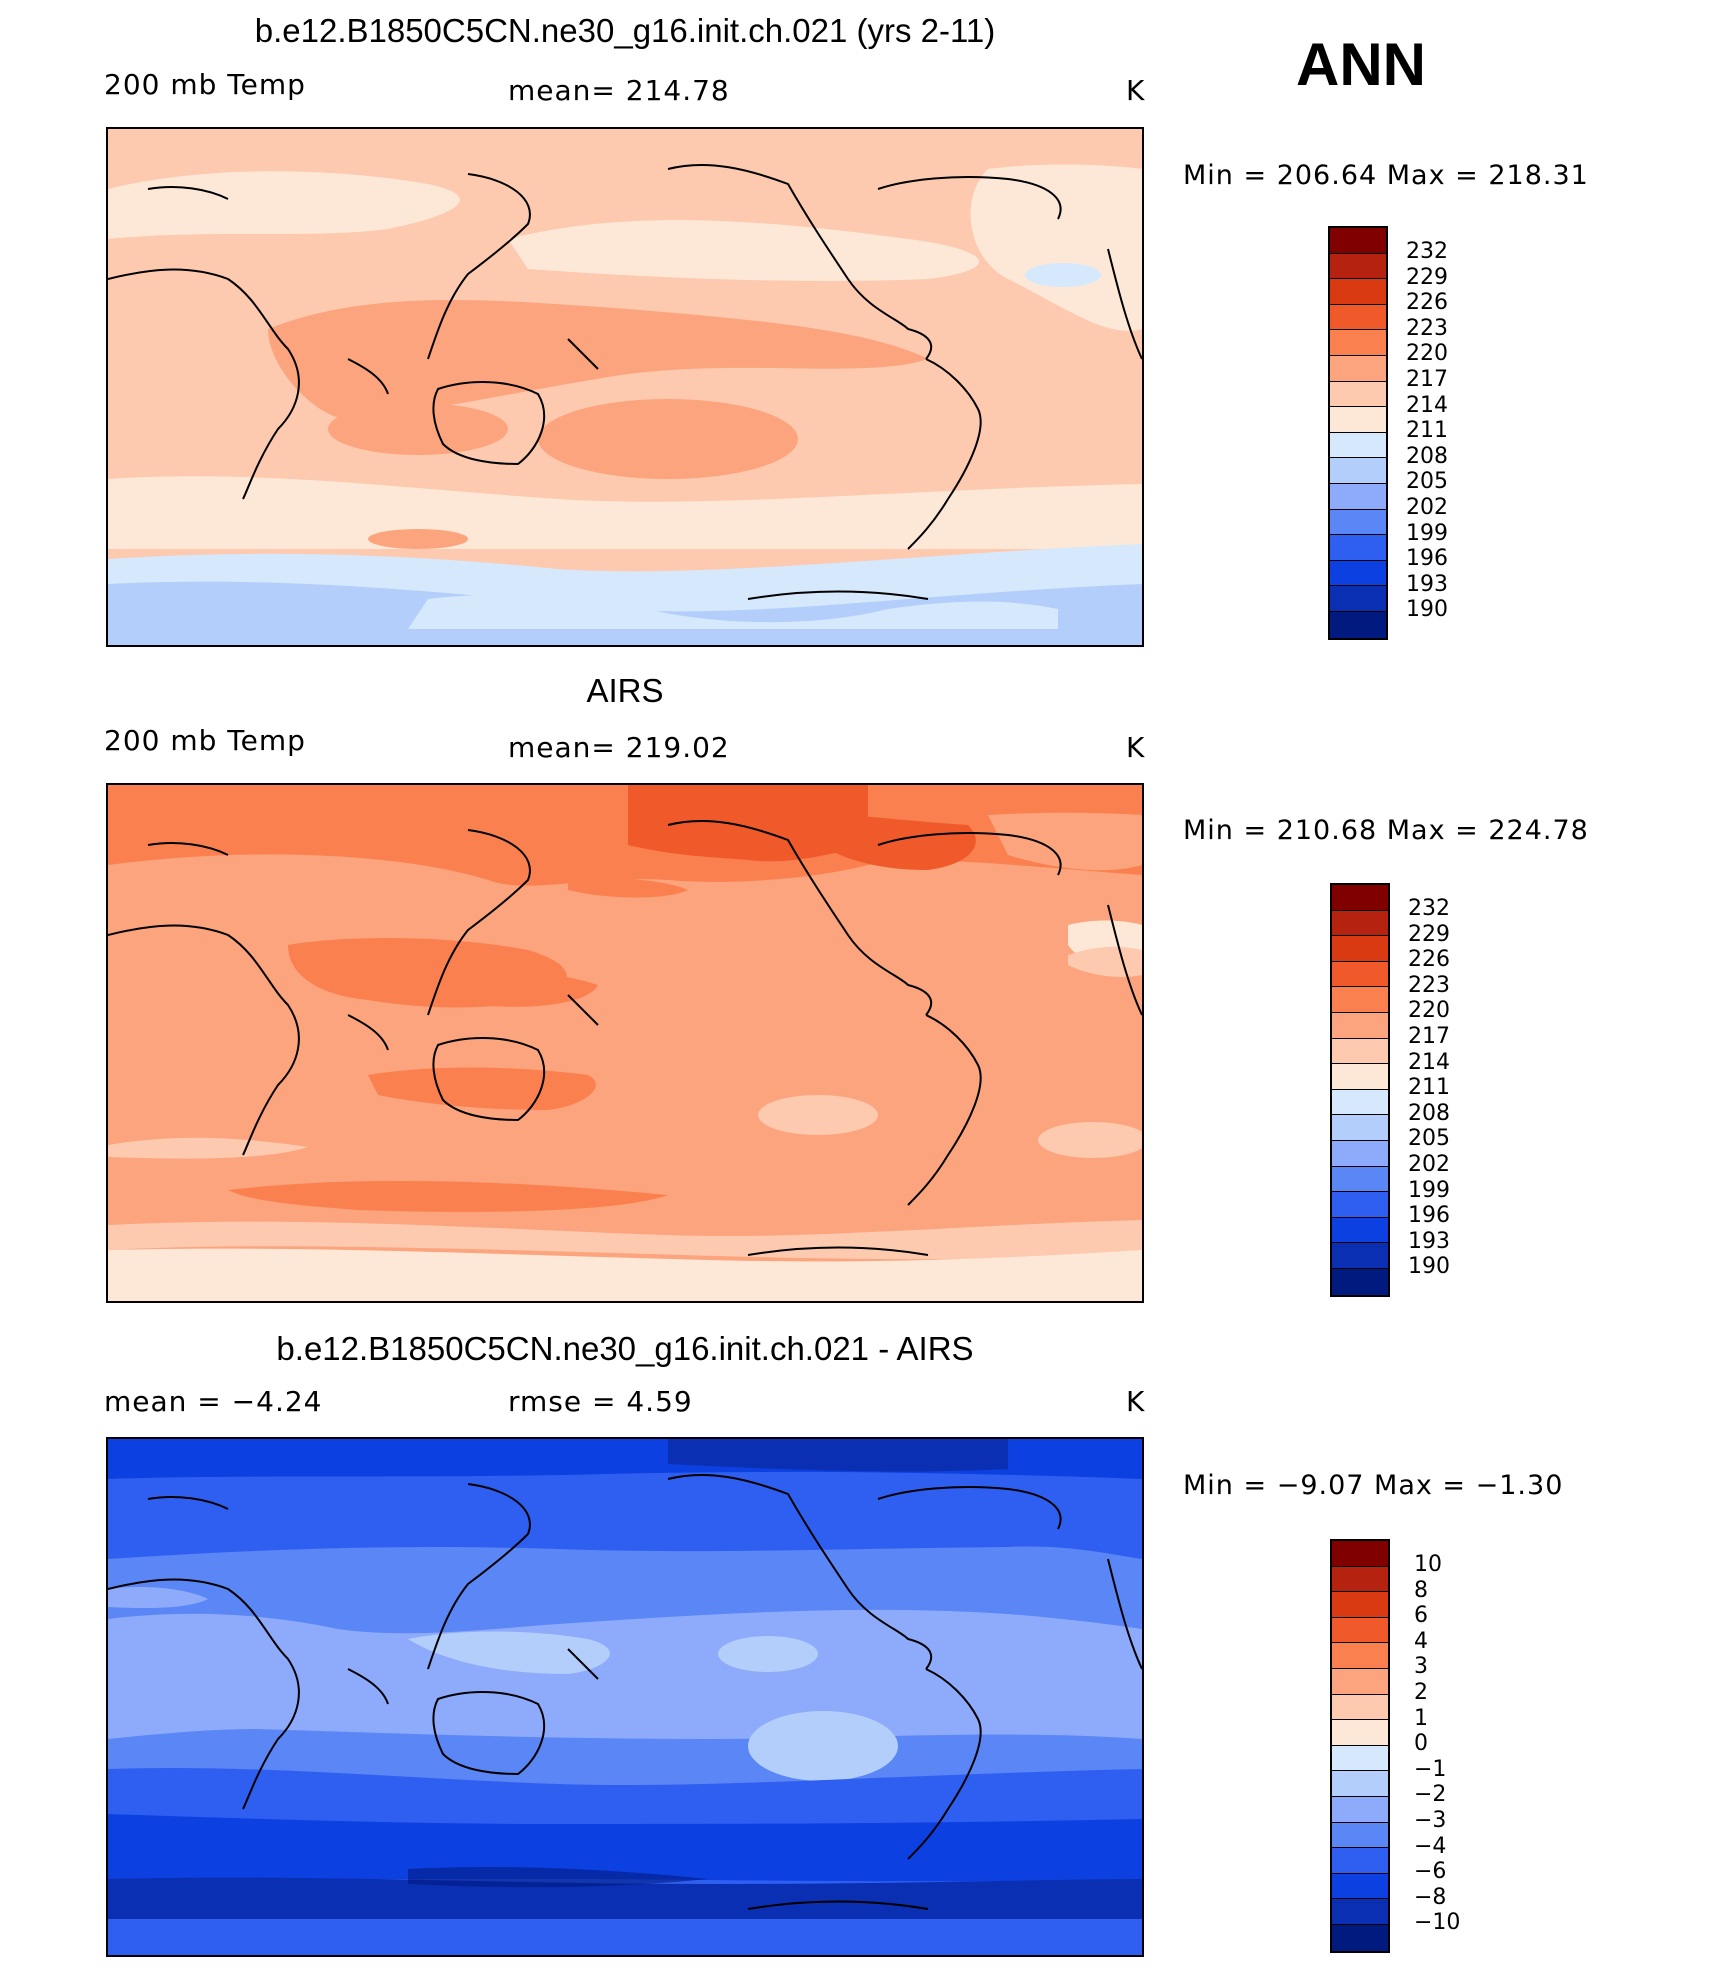 The image size is (1710, 1975). What do you see at coordinates (1136, 747) in the screenshot?
I see `panel-2-units: K` at bounding box center [1136, 747].